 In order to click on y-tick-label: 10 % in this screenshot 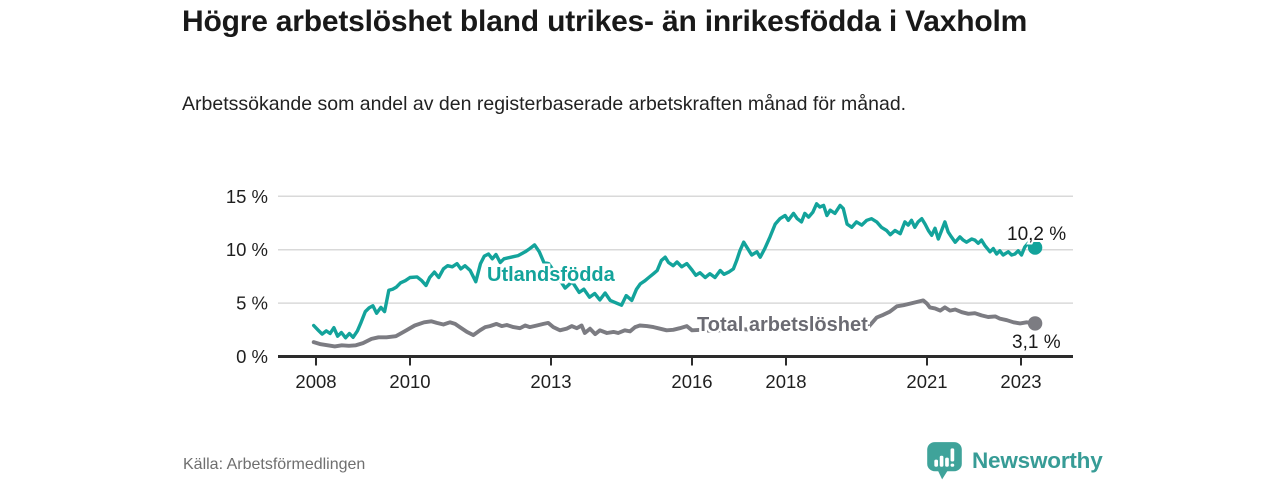, I will do `click(247, 249)`.